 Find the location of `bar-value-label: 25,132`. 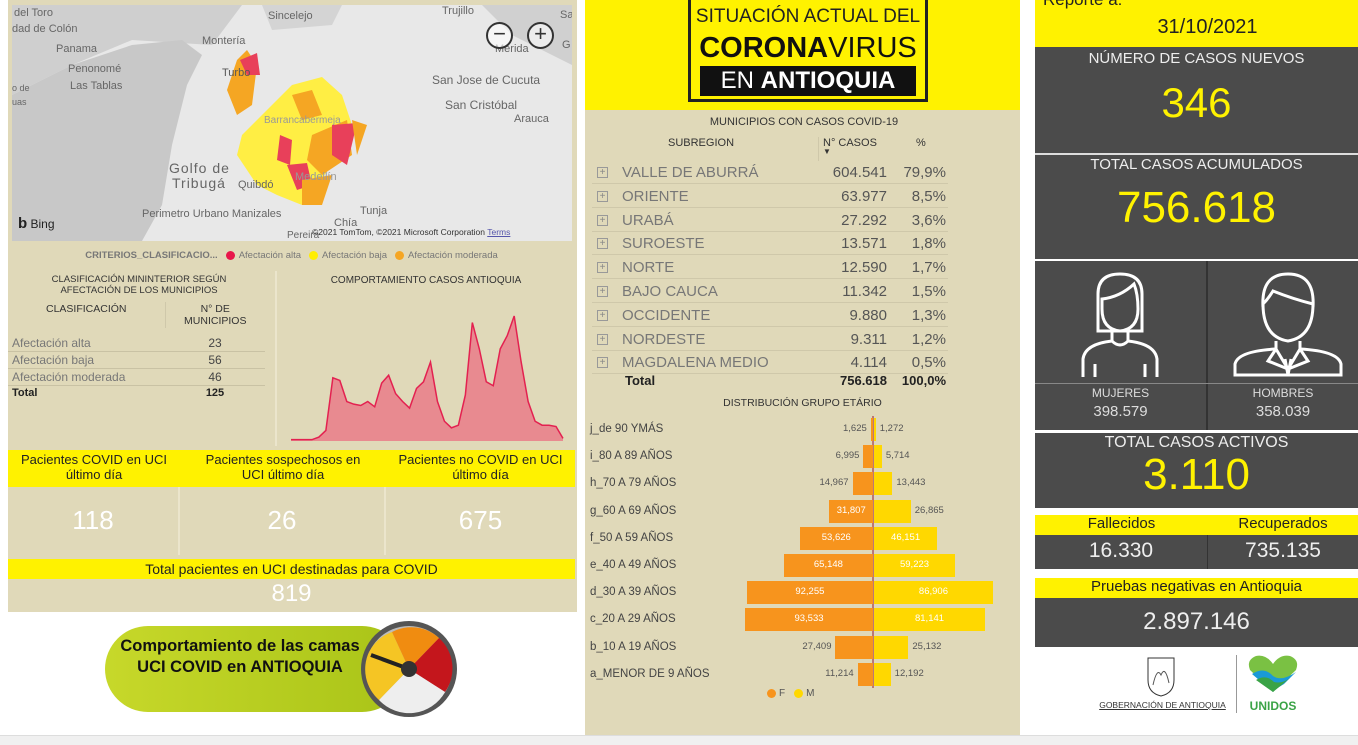

bar-value-label: 25,132 is located at coordinates (927, 646).